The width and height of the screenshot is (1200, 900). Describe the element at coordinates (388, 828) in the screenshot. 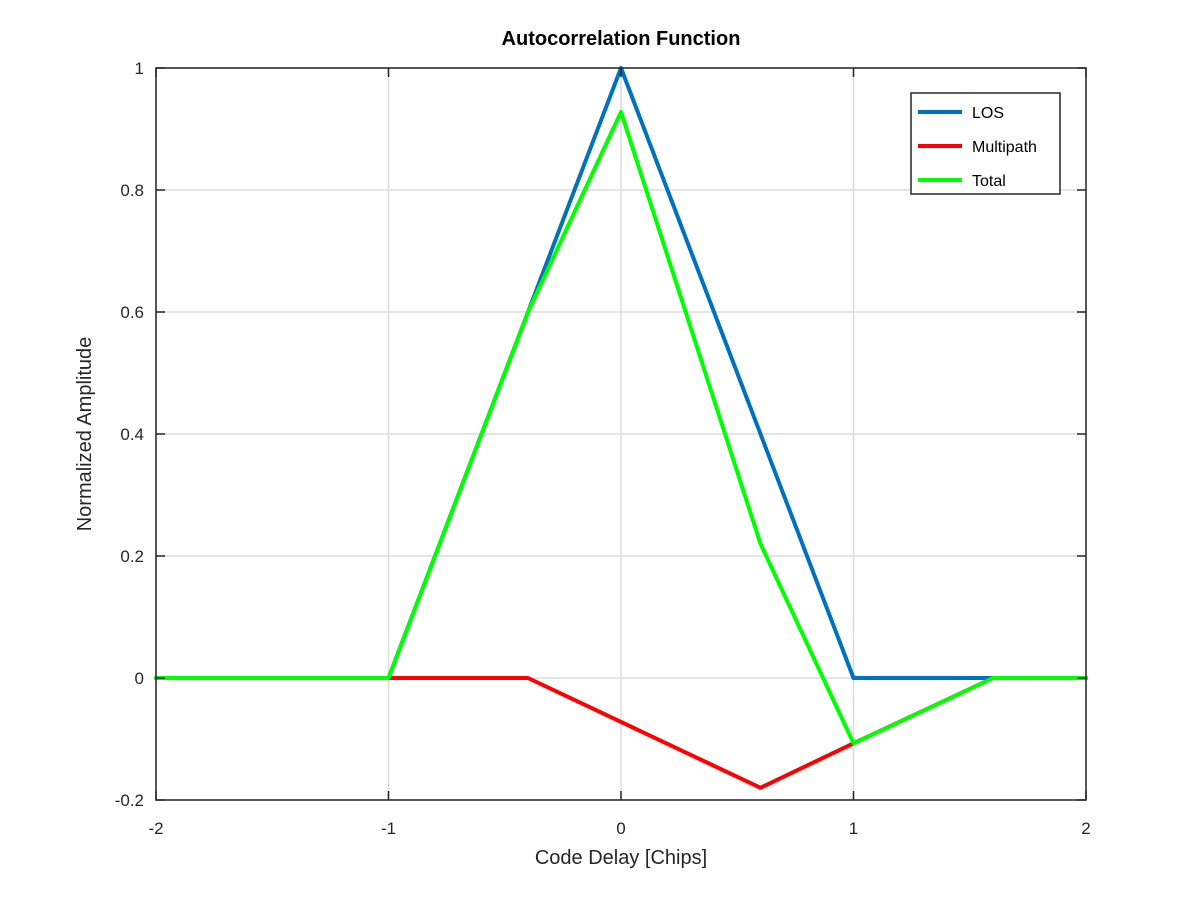

I see `x-tick-label: -1` at that location.